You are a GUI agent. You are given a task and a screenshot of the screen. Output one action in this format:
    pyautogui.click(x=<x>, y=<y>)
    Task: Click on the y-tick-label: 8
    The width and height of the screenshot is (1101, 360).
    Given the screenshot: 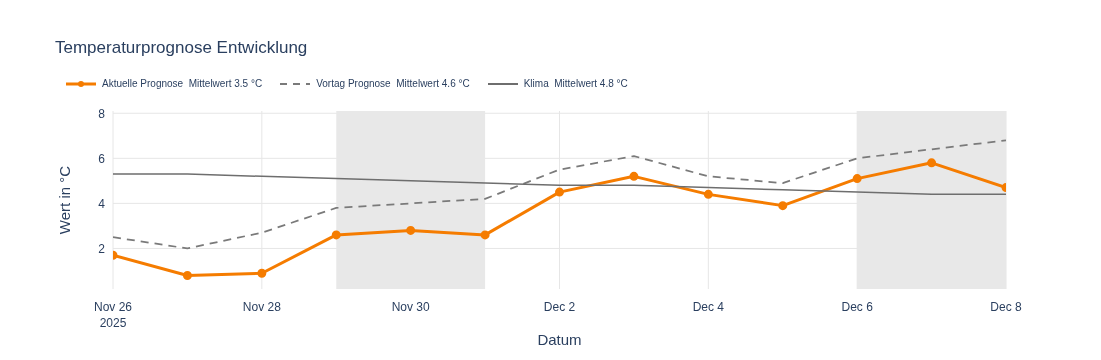 What is the action you would take?
    pyautogui.click(x=102, y=113)
    